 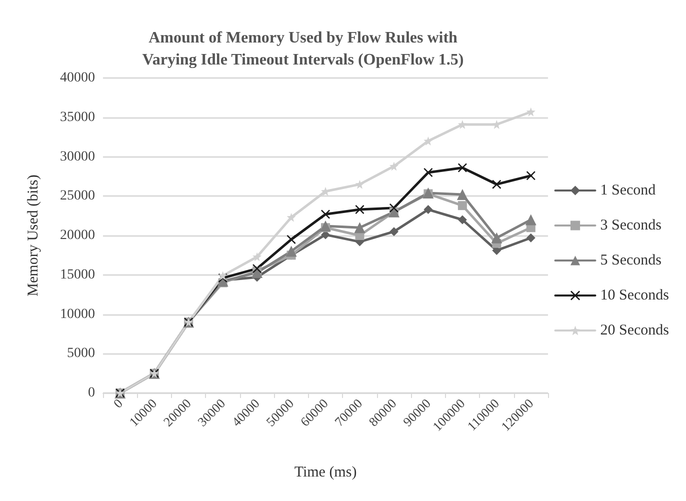 What do you see at coordinates (77, 274) in the screenshot?
I see `y-tick-label: 15000` at bounding box center [77, 274].